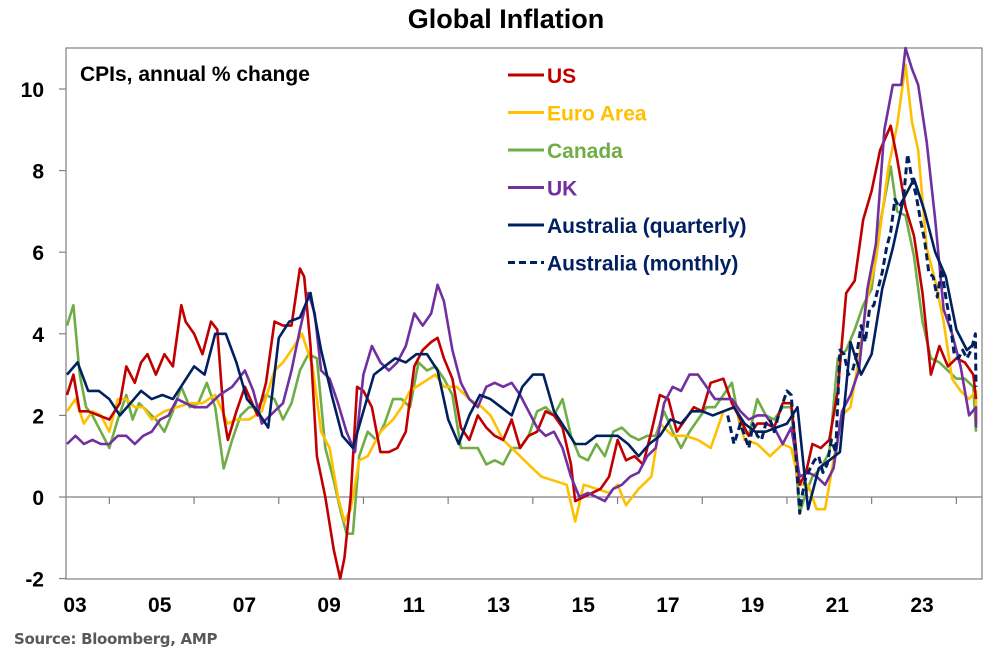 The image size is (996, 664). Describe the element at coordinates (38, 253) in the screenshot. I see `y-tick-label: 6` at that location.